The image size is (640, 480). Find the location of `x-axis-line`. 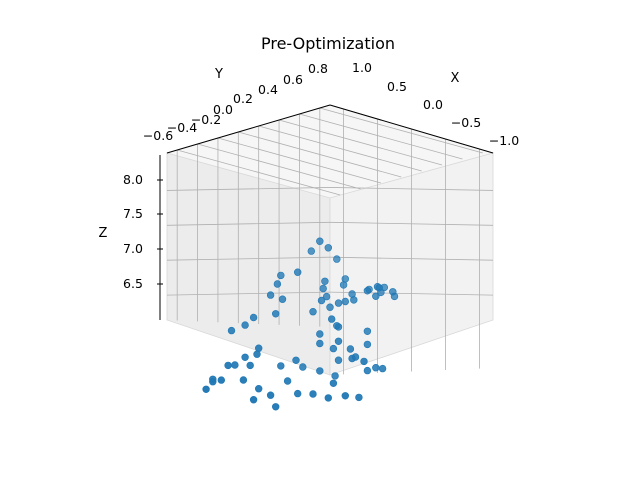

x-axis-line is located at coordinates (411, 129).